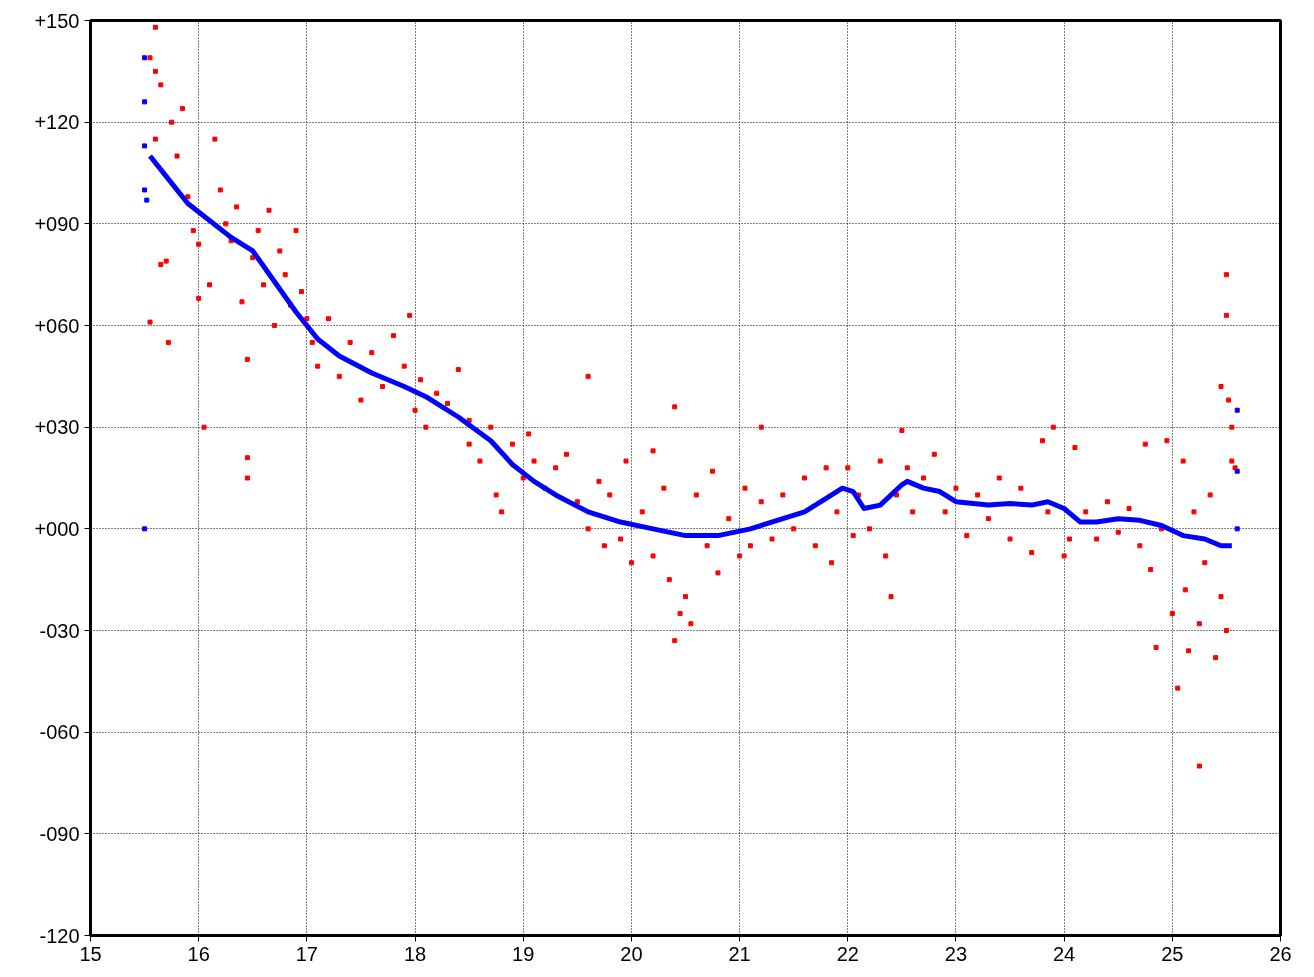 The image size is (1314, 977). I want to click on x-tick-label: 26, so click(1280, 953).